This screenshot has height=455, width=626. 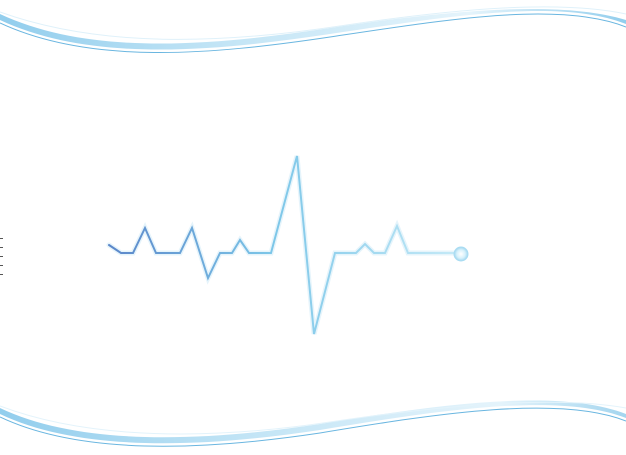 What do you see at coordinates (313, 30) in the screenshot?
I see `top-wave-band` at bounding box center [313, 30].